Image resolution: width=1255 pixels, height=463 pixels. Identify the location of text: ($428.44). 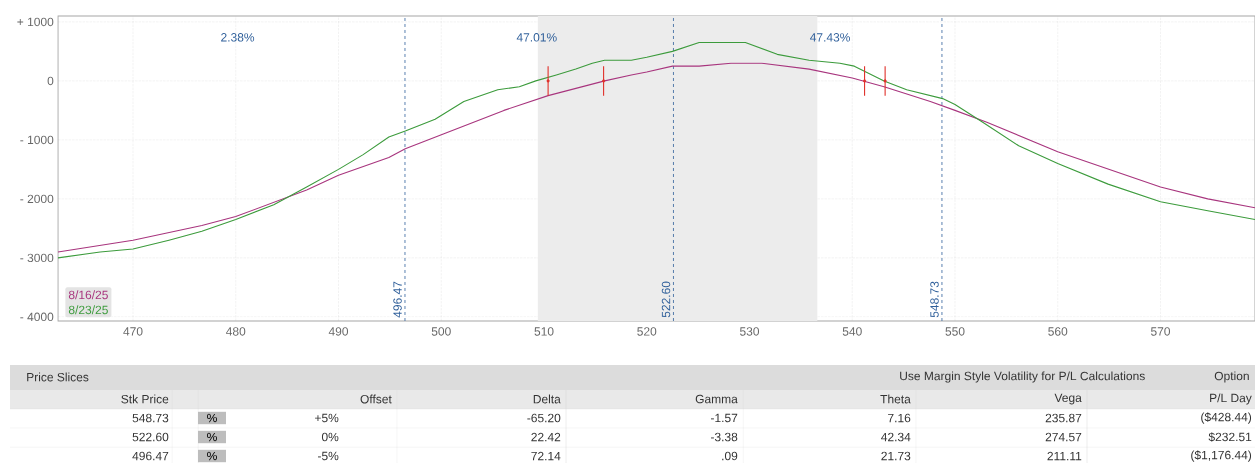
(1226, 418).